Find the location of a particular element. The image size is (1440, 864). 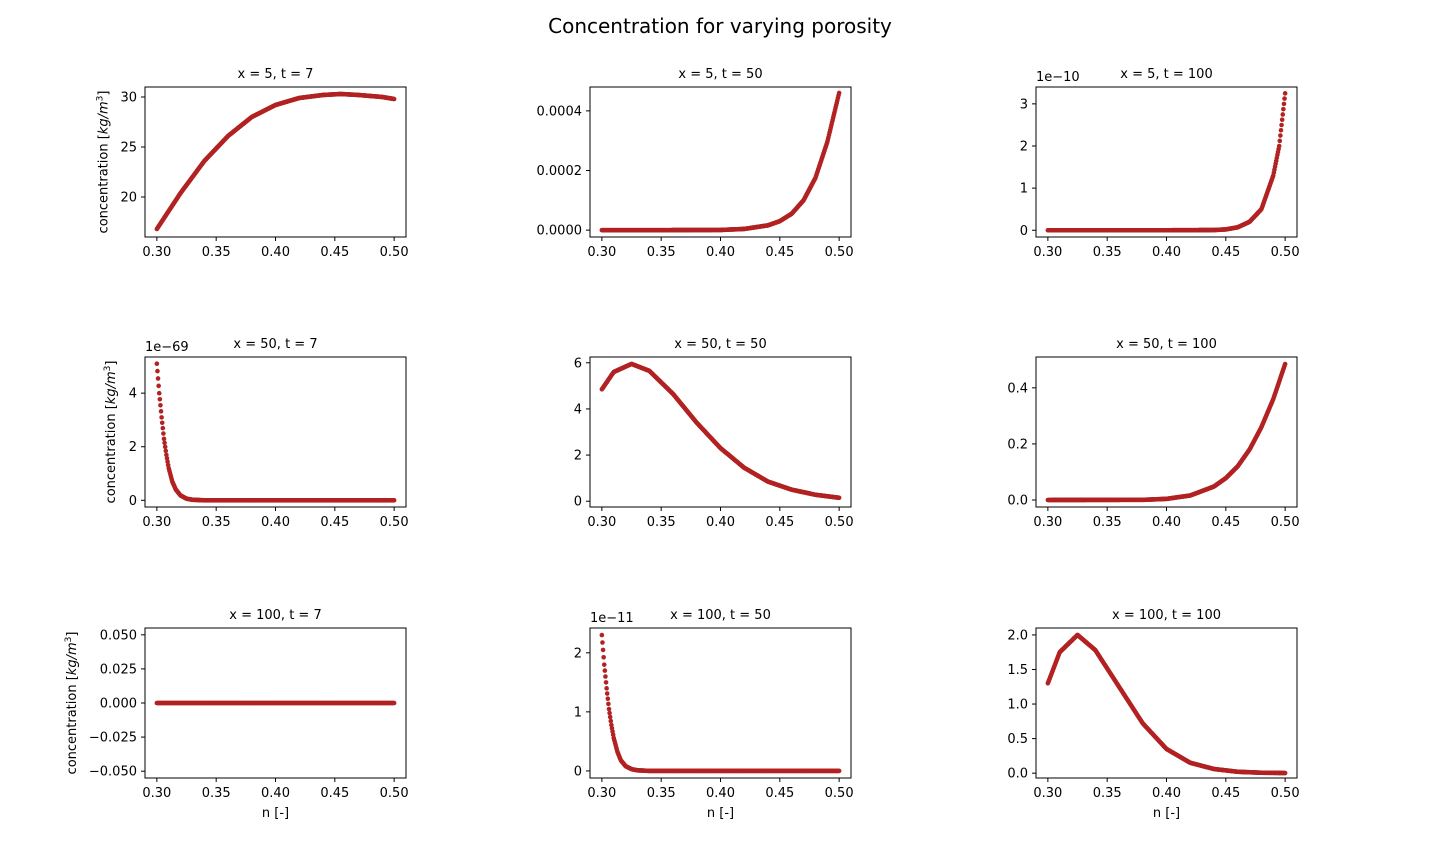

y-tick-label: 6 is located at coordinates (578, 363).